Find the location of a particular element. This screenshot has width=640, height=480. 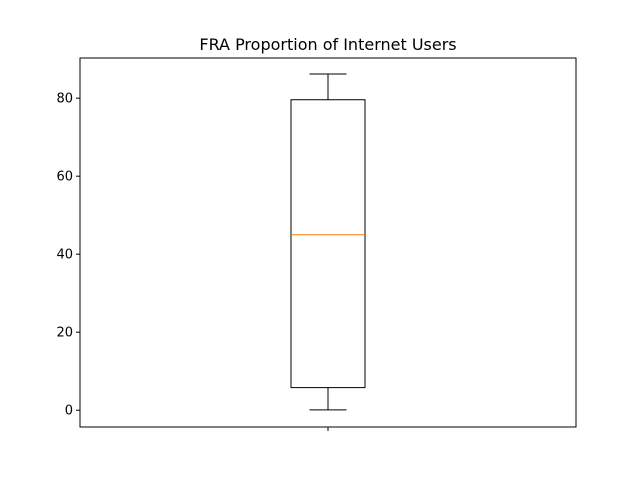

y-tick-label: 60 is located at coordinates (64, 177).